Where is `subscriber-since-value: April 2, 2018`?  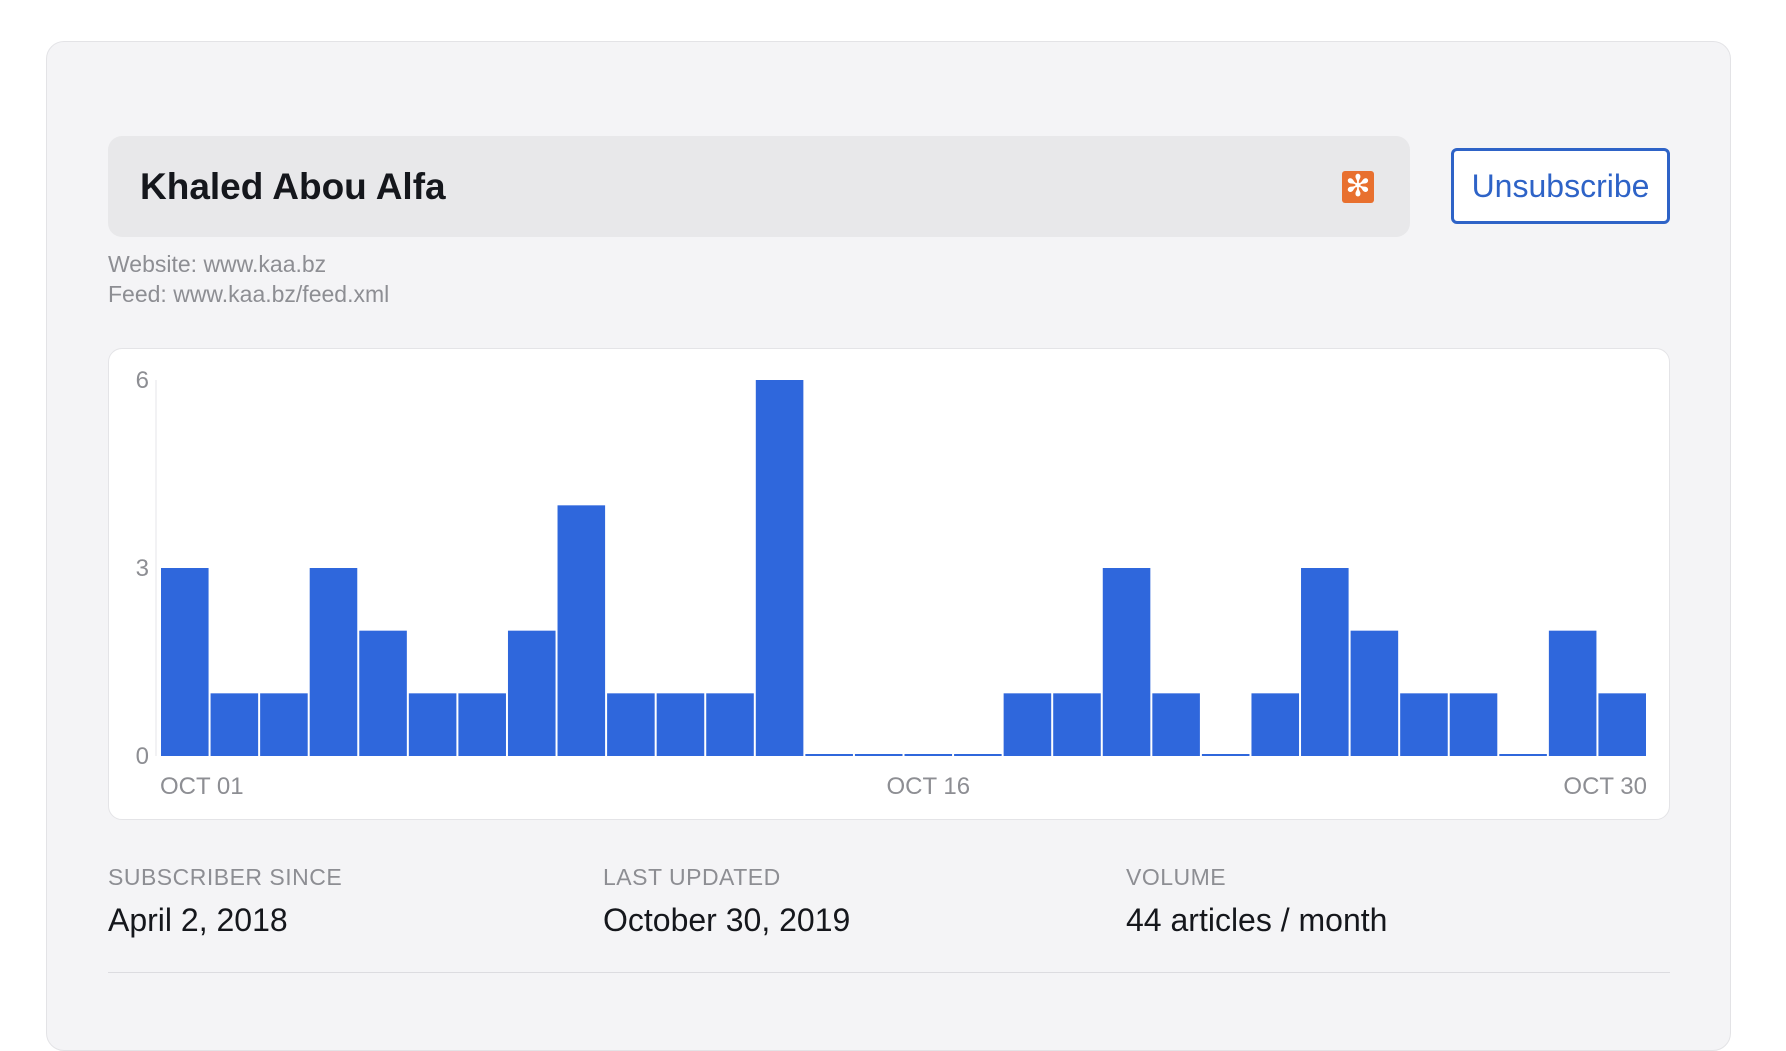 subscriber-since-value: April 2, 2018 is located at coordinates (198, 920).